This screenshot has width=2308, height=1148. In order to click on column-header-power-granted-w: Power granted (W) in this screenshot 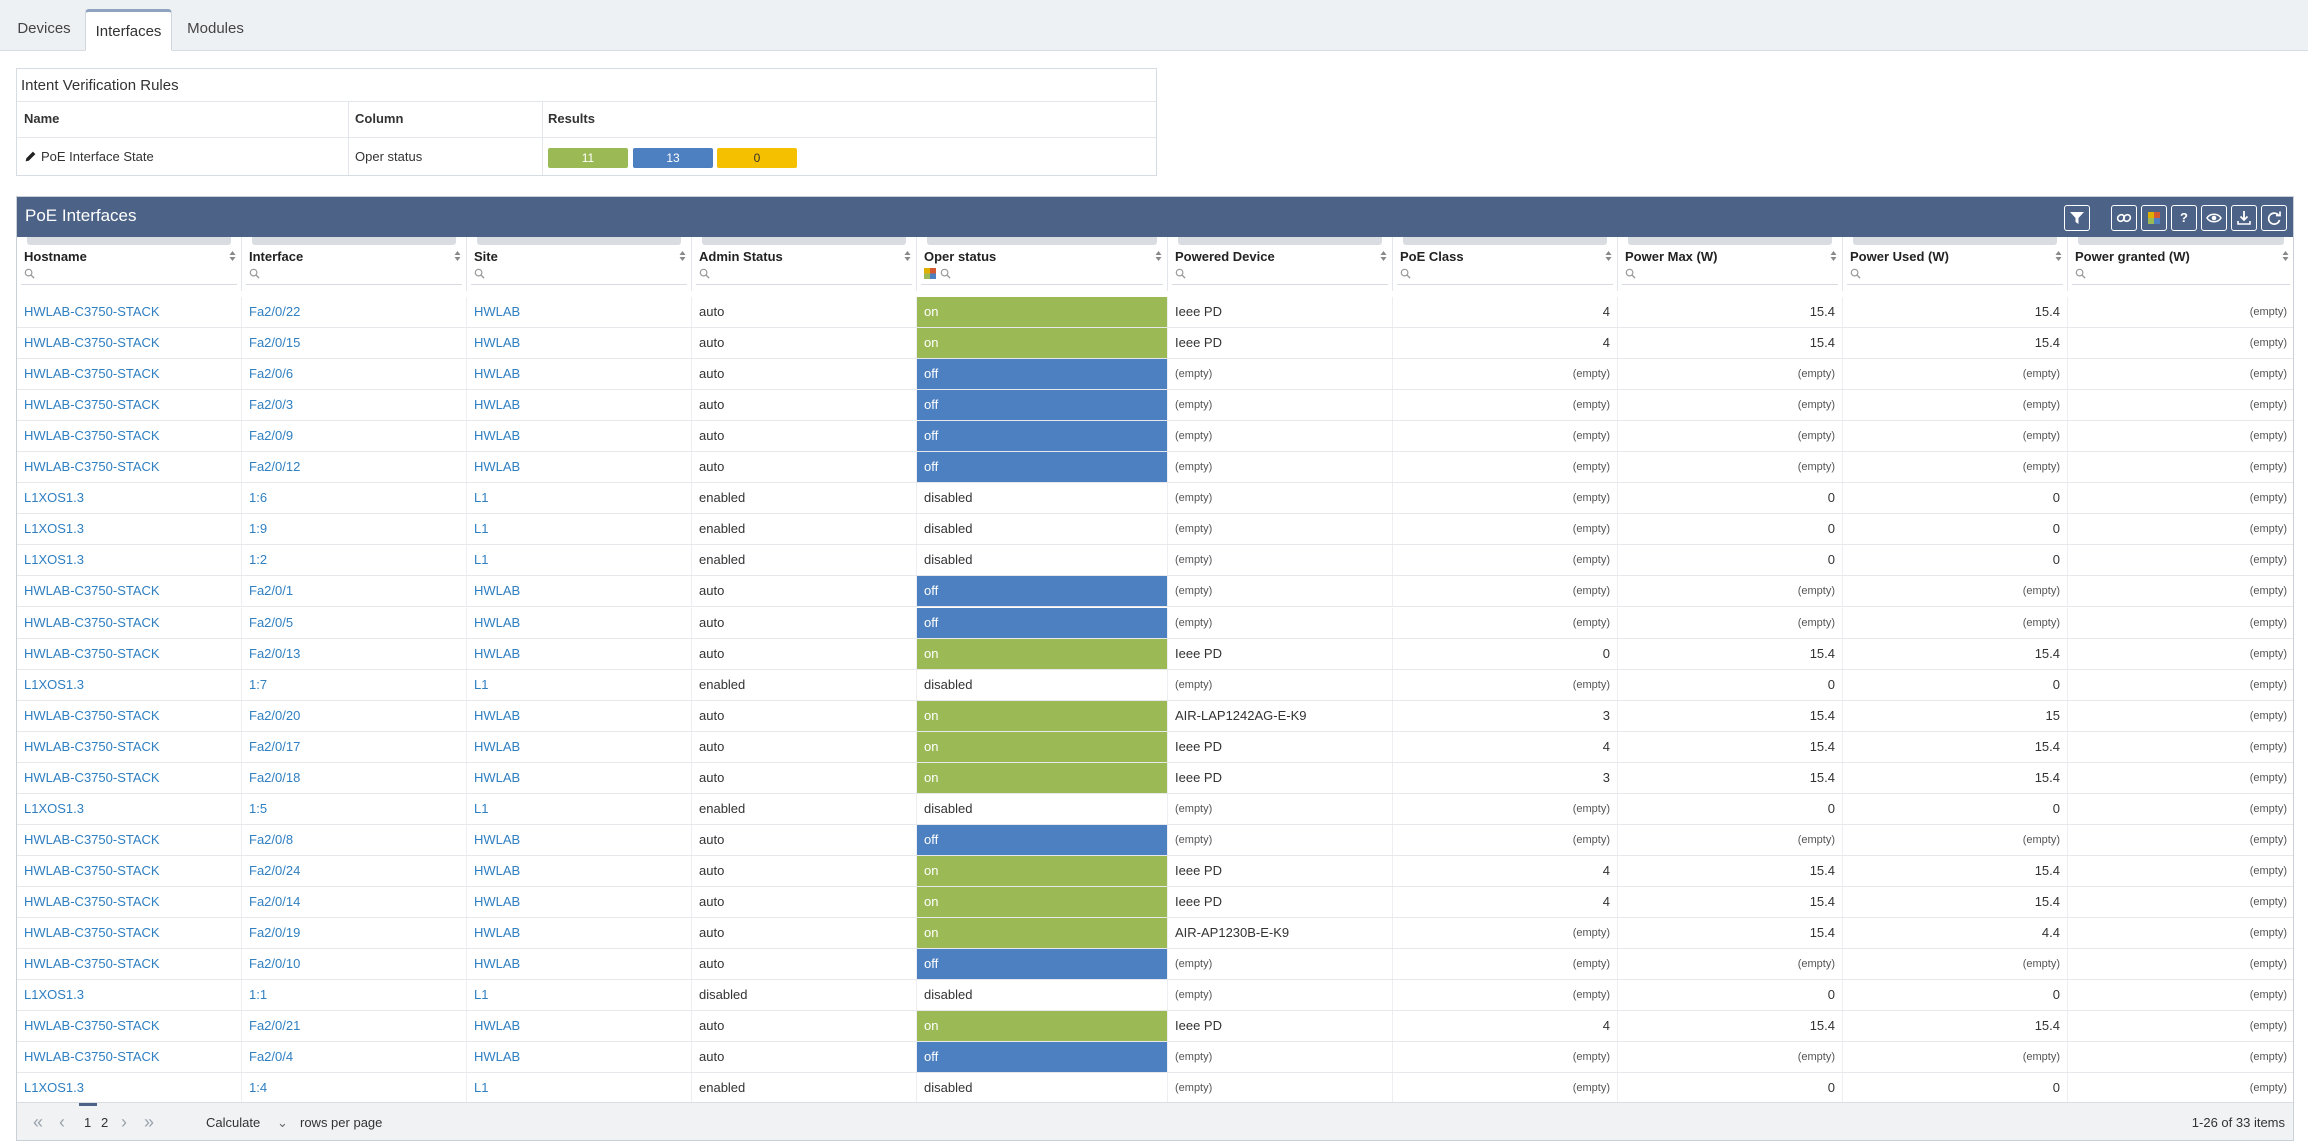, I will do `click(2180, 264)`.